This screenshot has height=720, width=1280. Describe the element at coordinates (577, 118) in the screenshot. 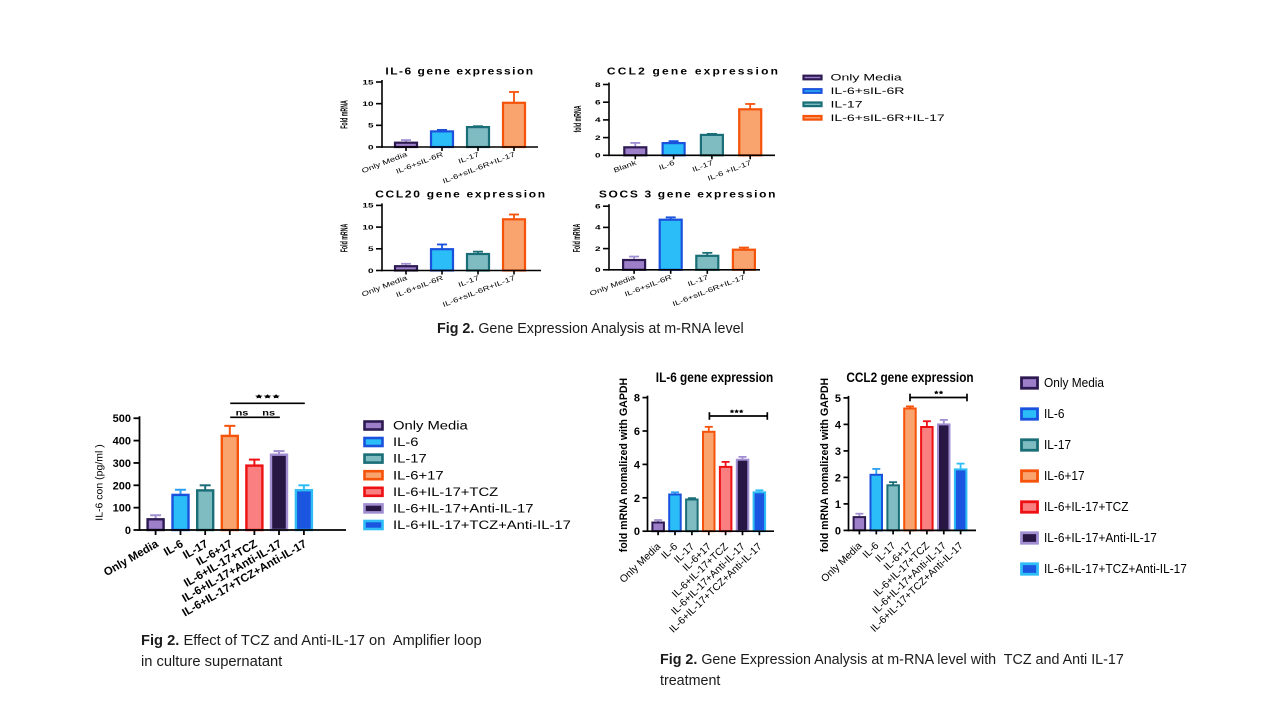

I see `svg-text: fold mRNA` at that location.